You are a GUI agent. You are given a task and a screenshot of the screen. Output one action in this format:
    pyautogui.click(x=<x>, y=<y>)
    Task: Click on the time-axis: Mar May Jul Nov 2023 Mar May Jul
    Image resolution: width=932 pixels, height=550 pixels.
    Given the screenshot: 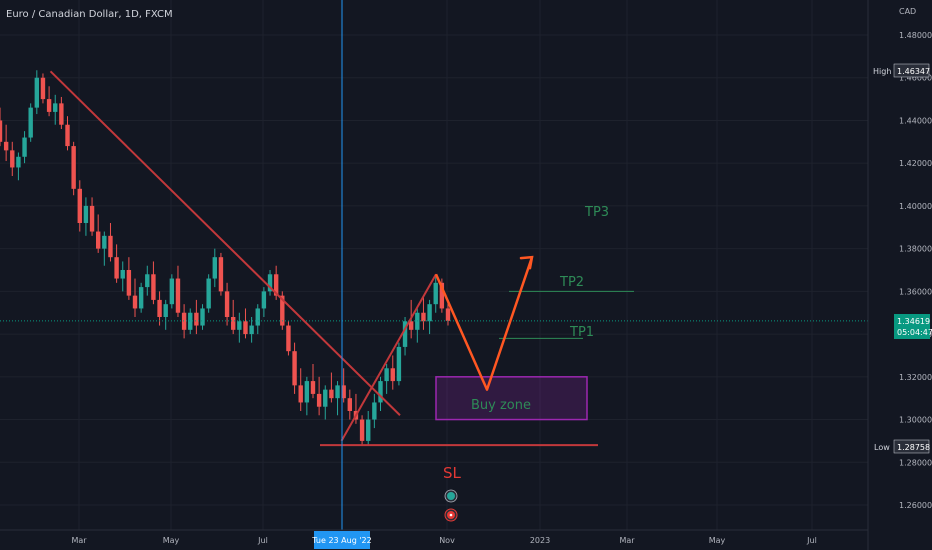 What is the action you would take?
    pyautogui.click(x=443, y=540)
    